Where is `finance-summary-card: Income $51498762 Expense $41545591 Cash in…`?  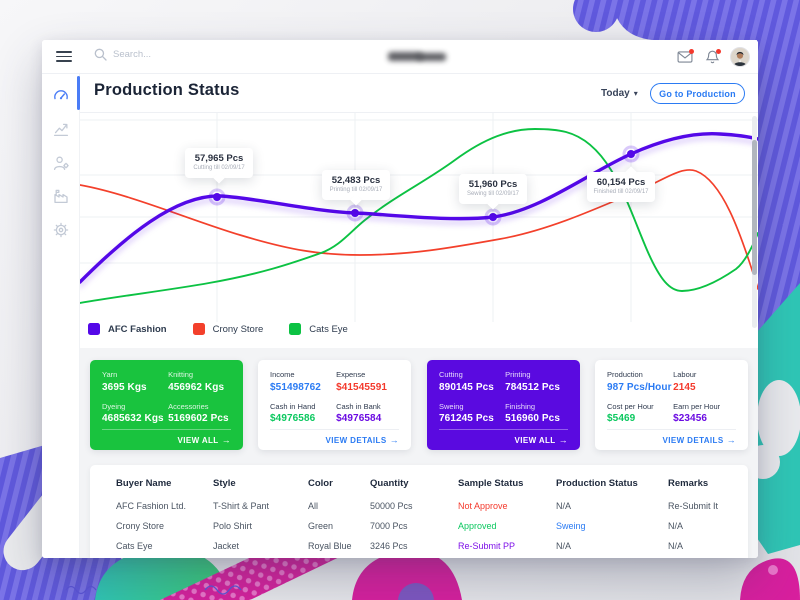
finance-summary-card: Income $51498762 Expense $41545591 Cash in… is located at coordinates (334, 405).